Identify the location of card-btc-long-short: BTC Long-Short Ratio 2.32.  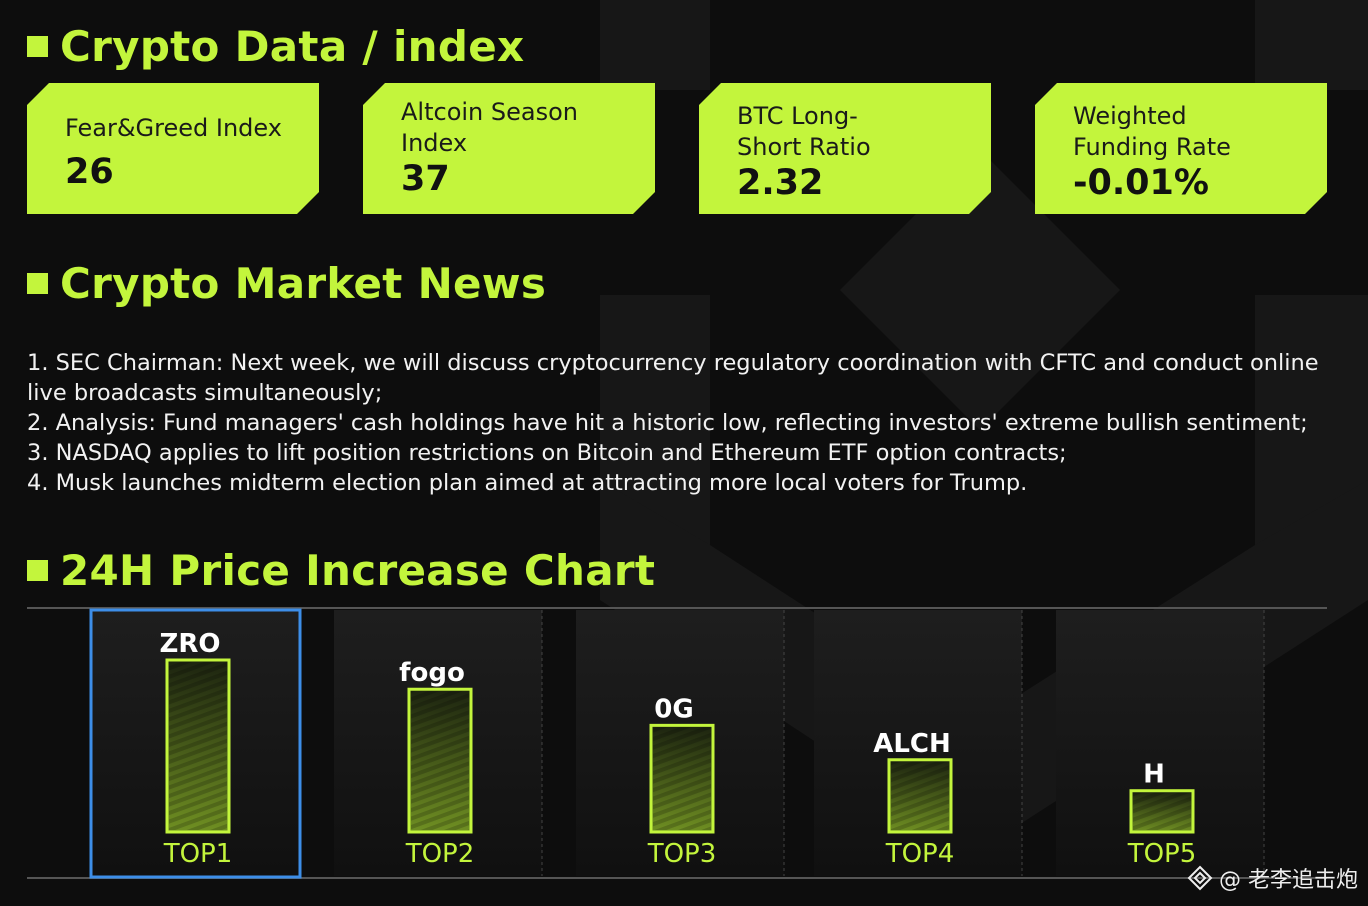
(845, 148).